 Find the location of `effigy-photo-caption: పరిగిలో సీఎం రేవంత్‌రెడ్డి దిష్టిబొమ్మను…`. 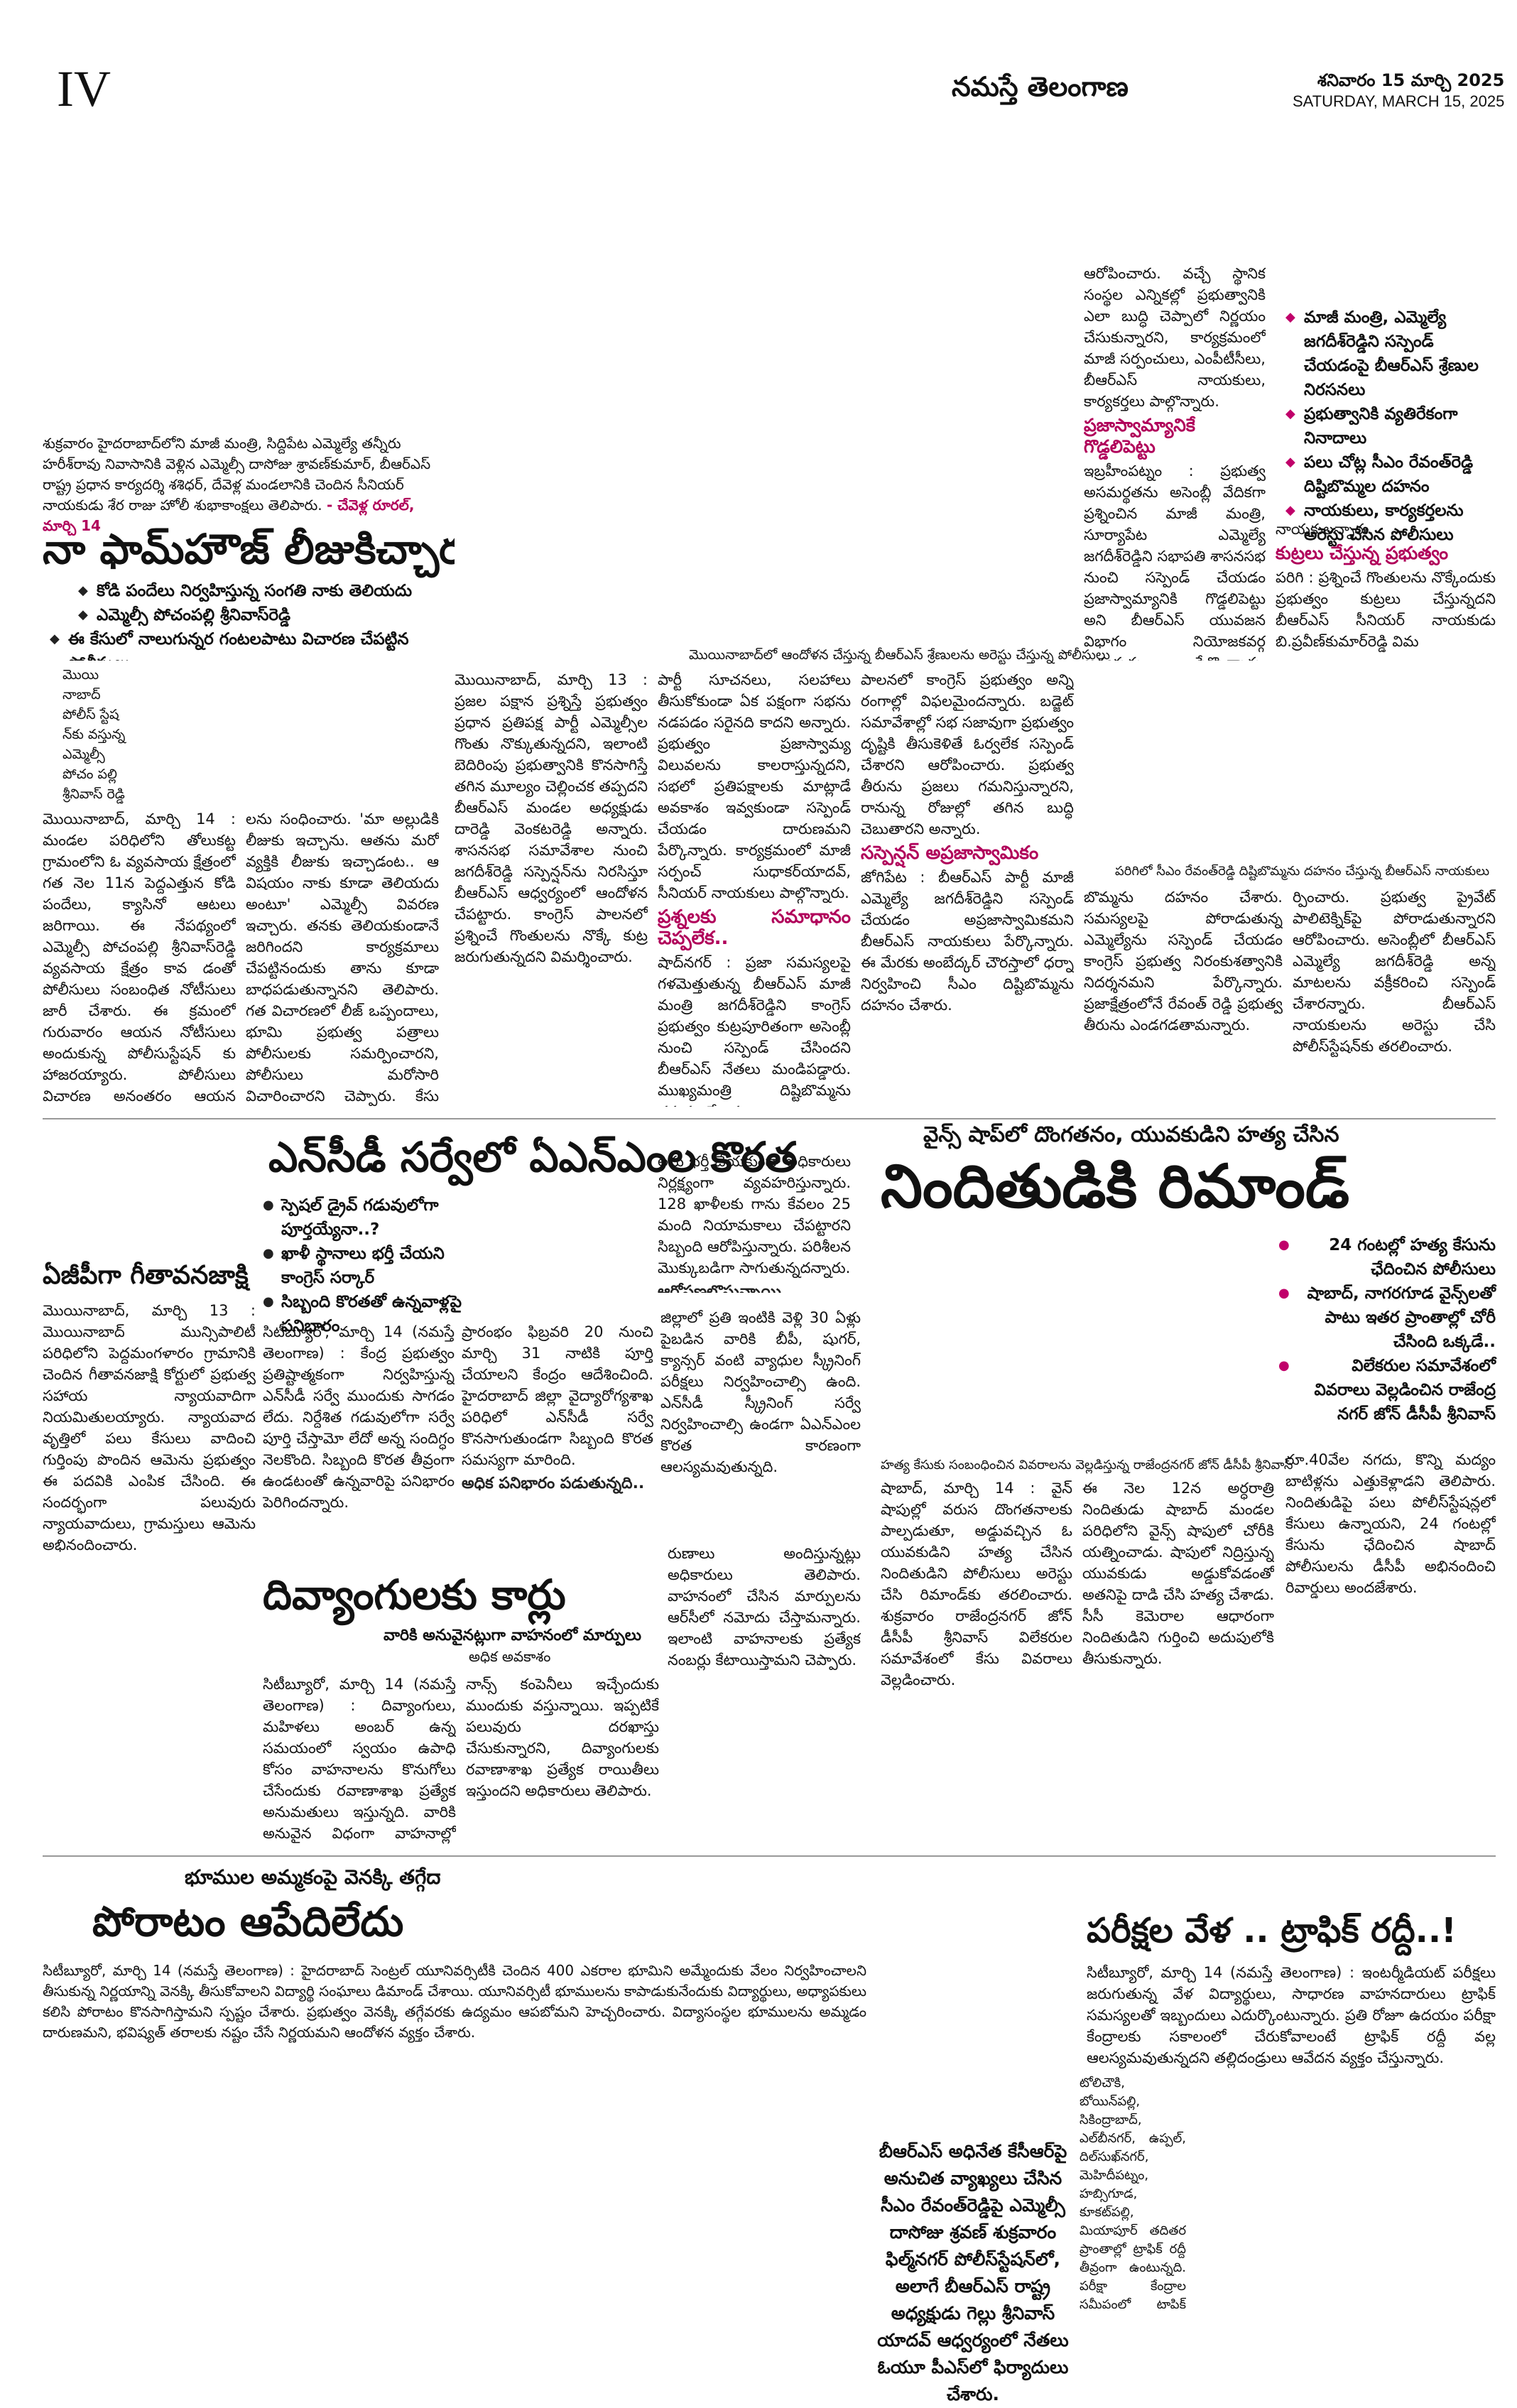

effigy-photo-caption: పరిగిలో సీఎం రేవంత్‌రెడ్డి దిష్టిబొమ్మను… is located at coordinates (1303, 872).